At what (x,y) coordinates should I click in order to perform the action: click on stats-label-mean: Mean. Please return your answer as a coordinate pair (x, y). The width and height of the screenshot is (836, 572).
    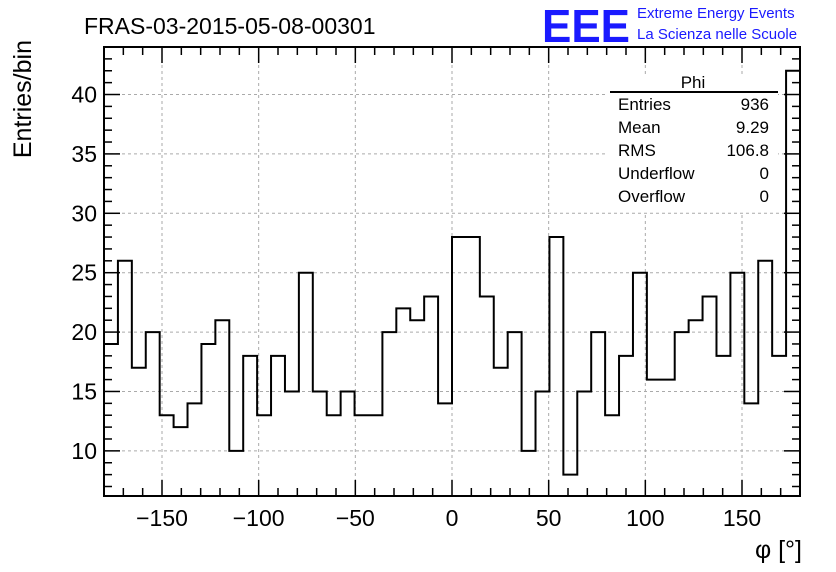
    Looking at the image, I should click on (639, 127).